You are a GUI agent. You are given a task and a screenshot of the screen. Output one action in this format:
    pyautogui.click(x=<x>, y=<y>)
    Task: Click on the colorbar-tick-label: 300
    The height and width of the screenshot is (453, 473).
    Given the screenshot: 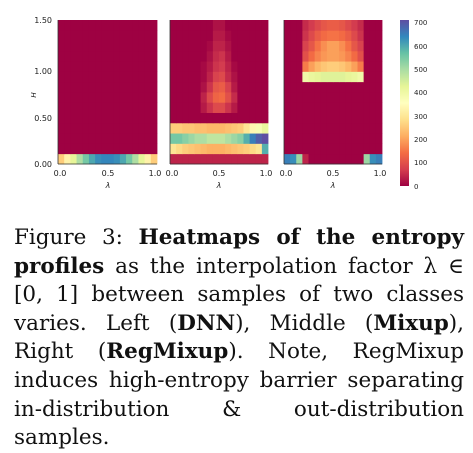 What is the action you would take?
    pyautogui.click(x=420, y=117)
    